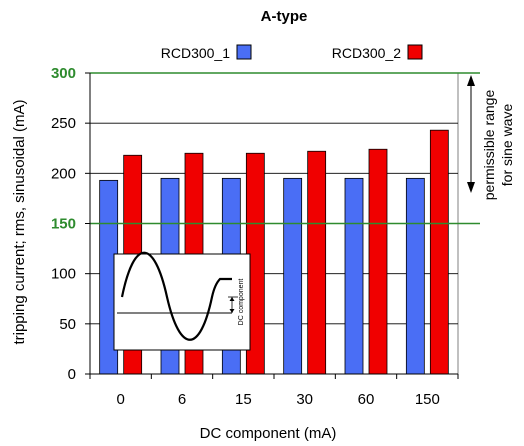 This screenshot has height=446, width=524. Describe the element at coordinates (268, 433) in the screenshot. I see `x-axis-title: DC component (mA)` at that location.